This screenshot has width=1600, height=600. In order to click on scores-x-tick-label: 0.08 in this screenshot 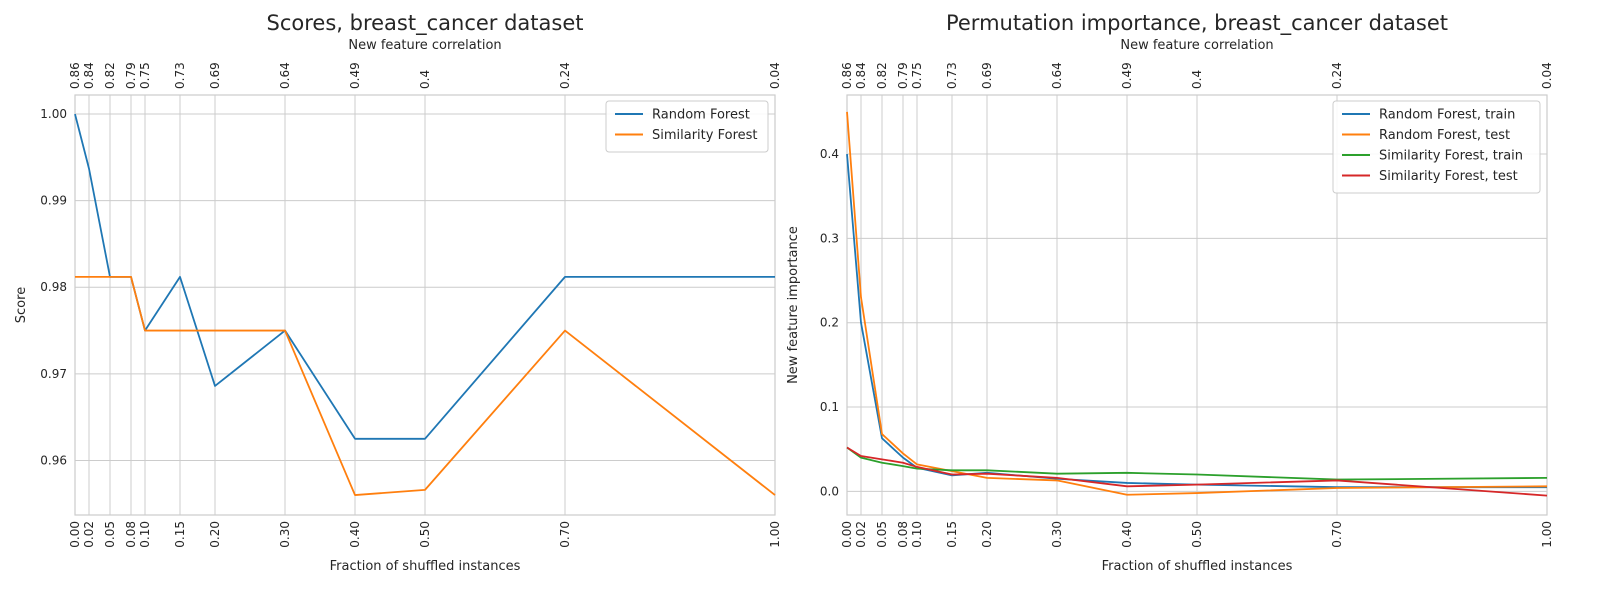, I will do `click(131, 534)`.